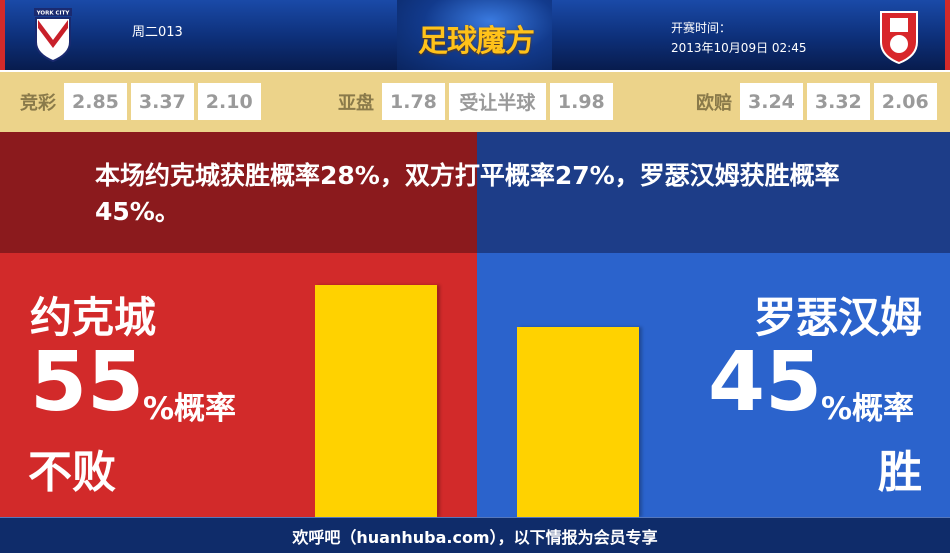 Image resolution: width=950 pixels, height=553 pixels. I want to click on odds-jingcai: 竞彩 2.85 3.37 2.10, so click(140, 101).